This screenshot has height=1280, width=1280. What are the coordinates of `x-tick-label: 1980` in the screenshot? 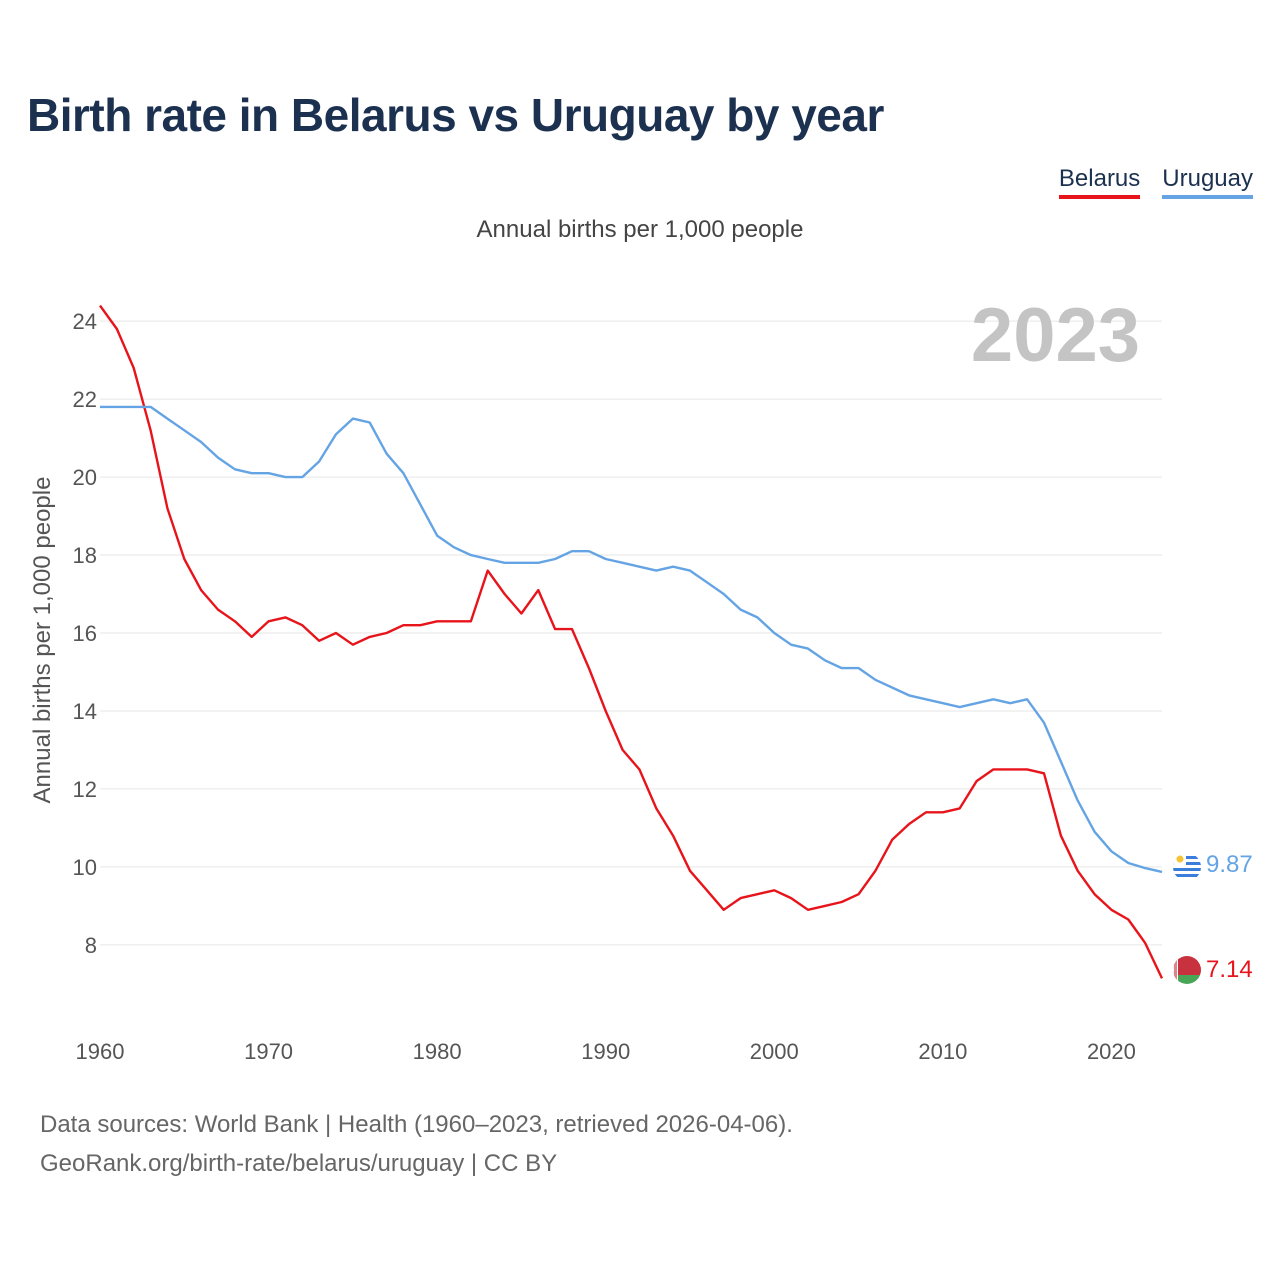 It's located at (437, 1051).